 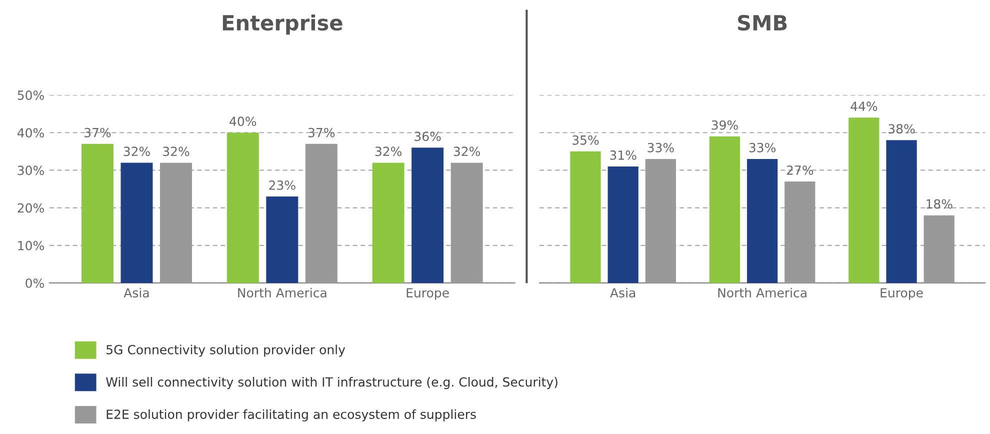 I want to click on text: 31%, so click(x=623, y=155).